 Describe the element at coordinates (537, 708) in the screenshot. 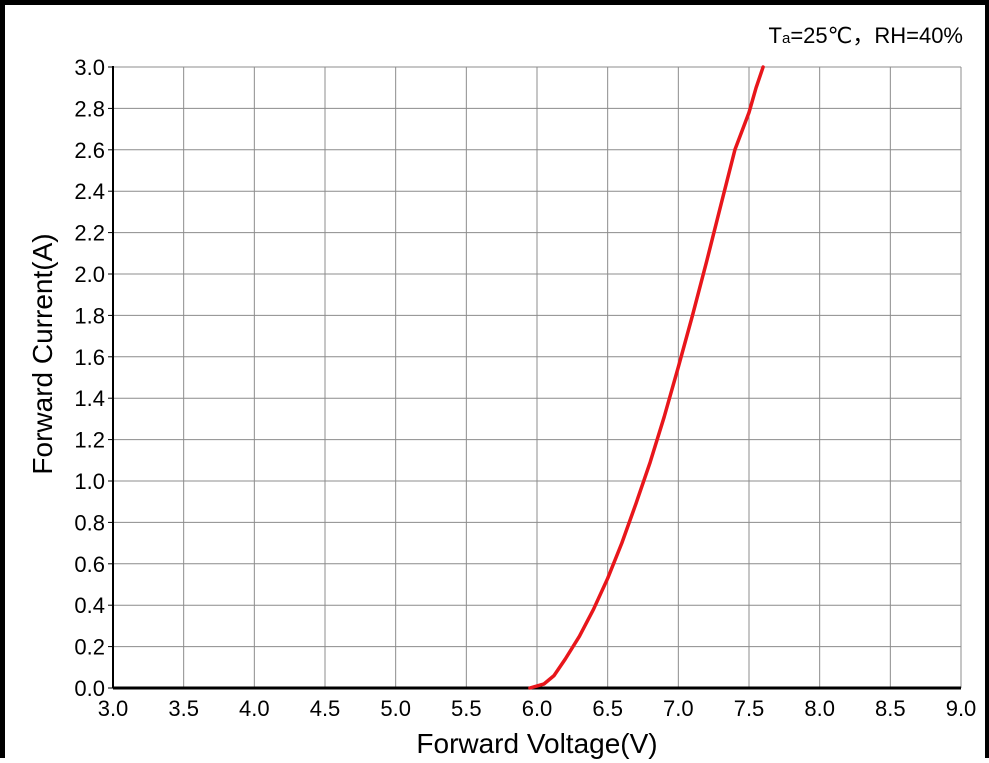

I see `x-tick-label: 6.0` at that location.